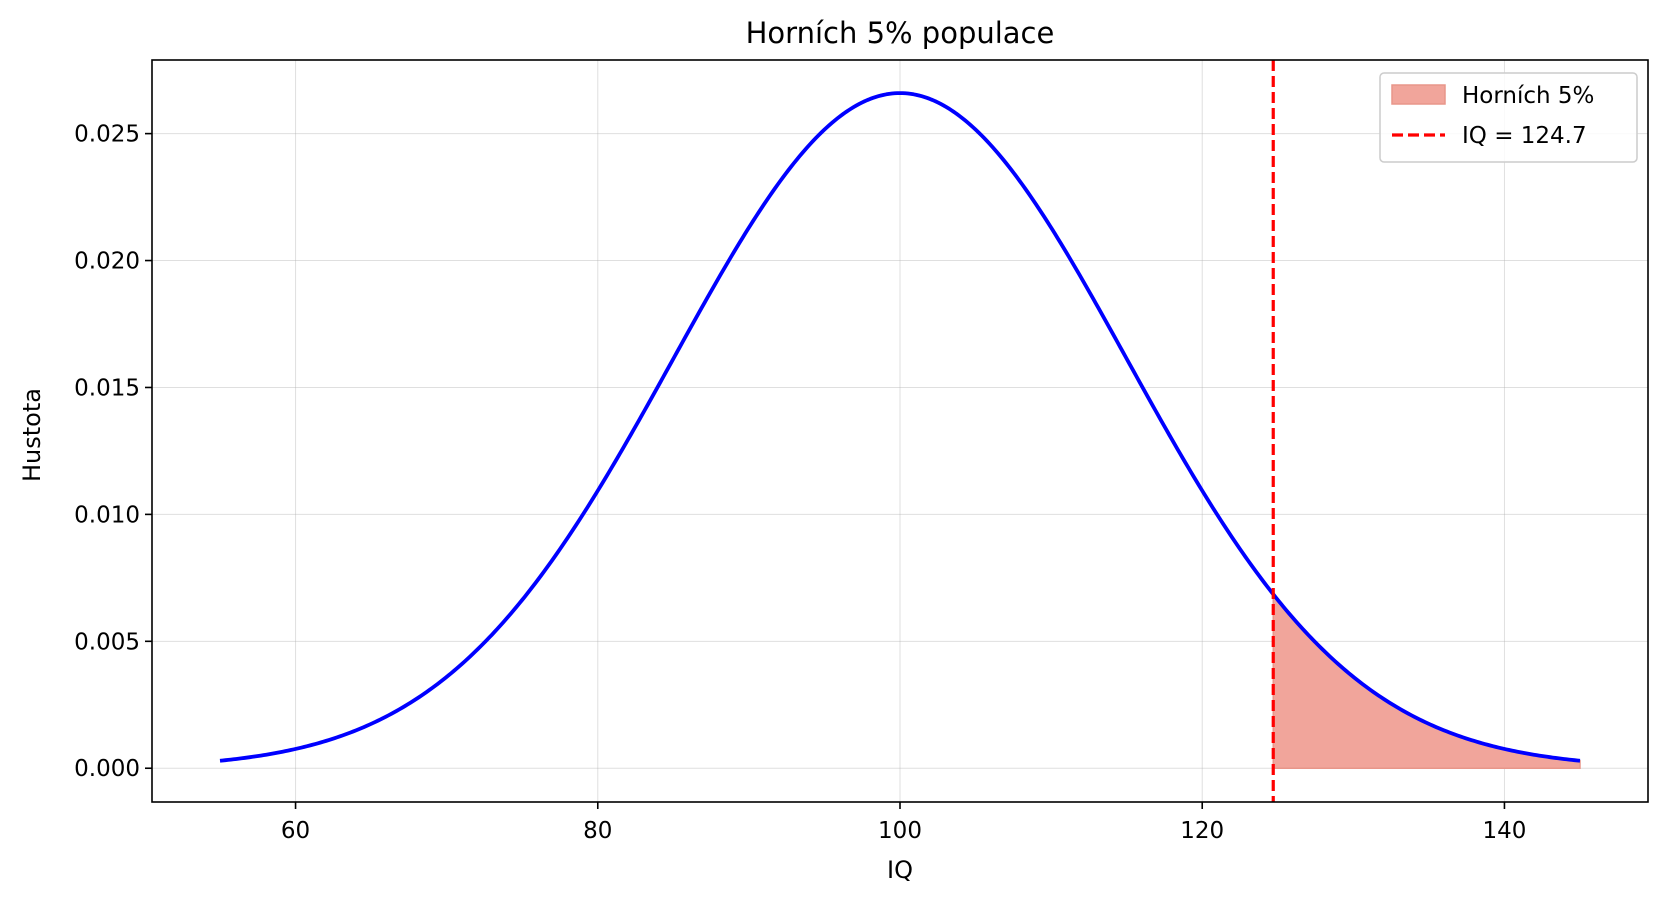 This screenshot has height=900, width=1657. I want to click on x-axis: 60 80 100 120 140, so click(903, 823).